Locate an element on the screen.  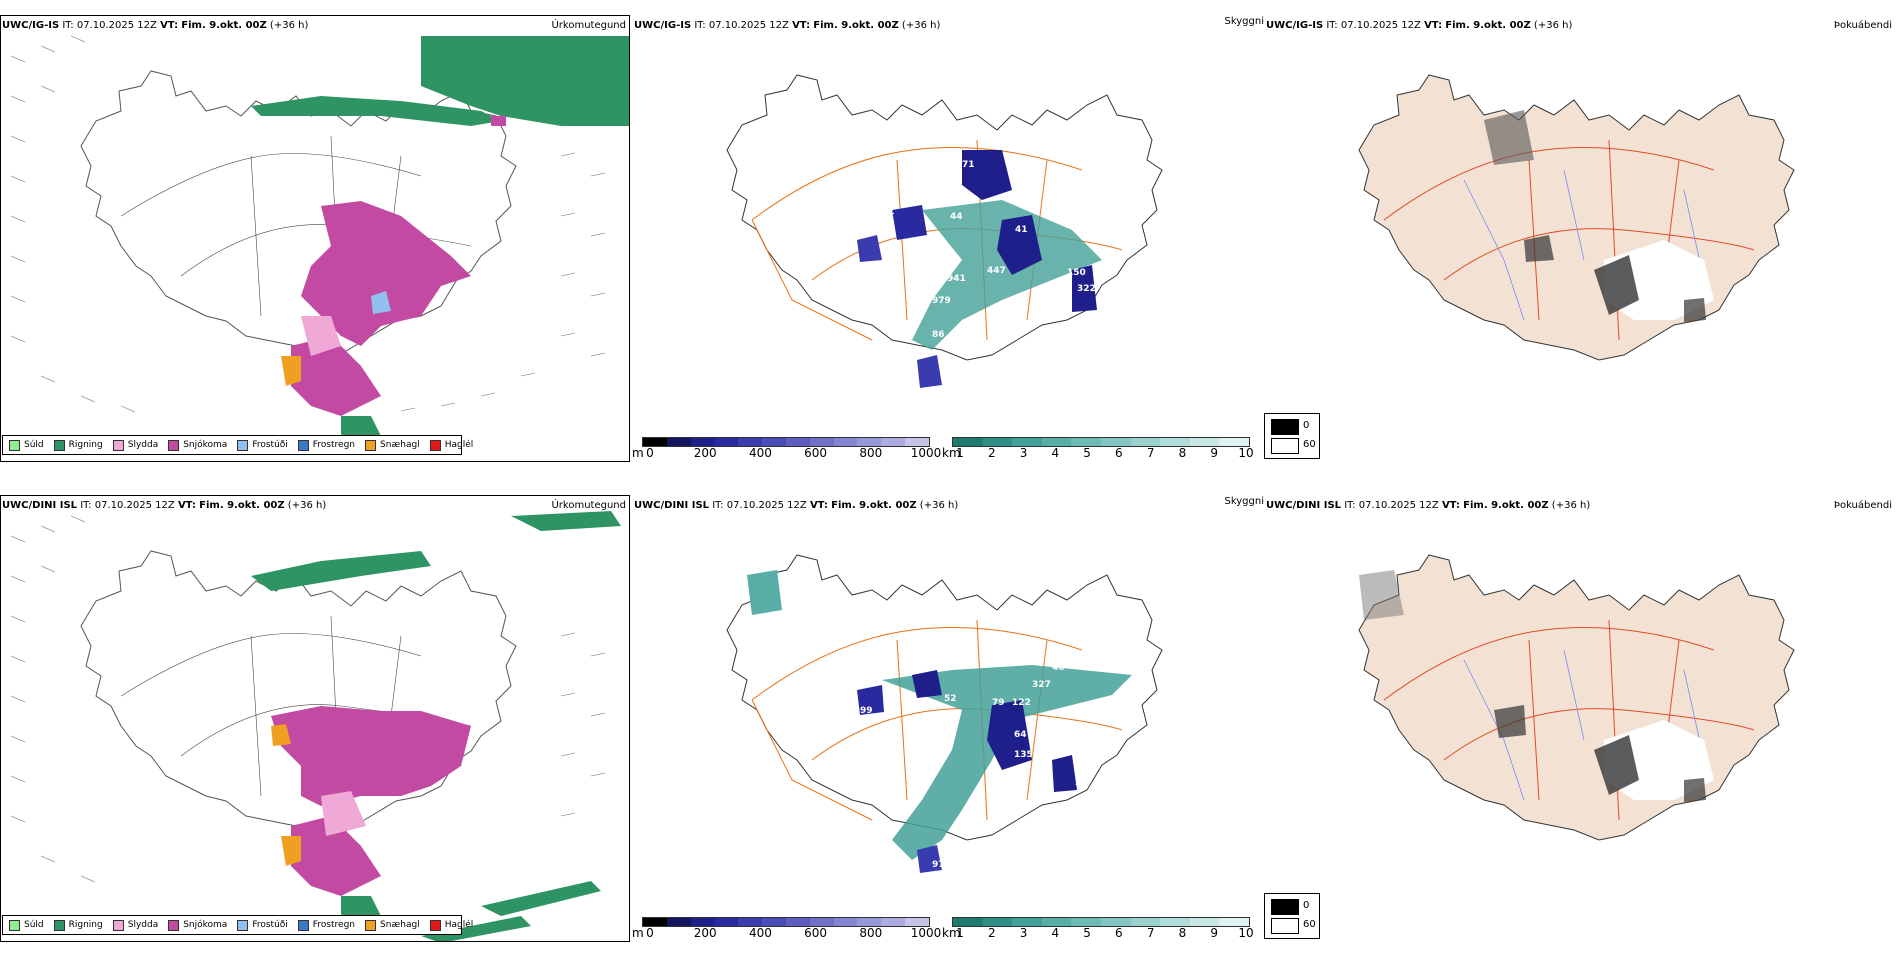
colorbar-tick-label: 800 is located at coordinates (871, 453).